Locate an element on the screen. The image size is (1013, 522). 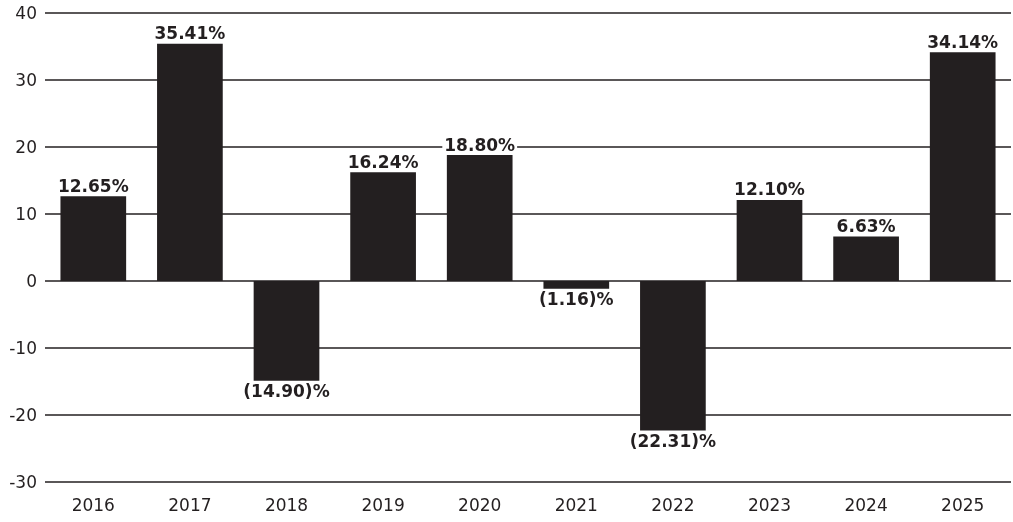
x-tick-label: 2019 is located at coordinates (383, 504).